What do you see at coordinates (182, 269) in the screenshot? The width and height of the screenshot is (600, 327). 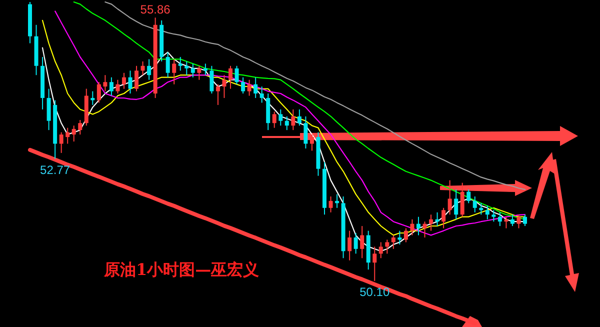 I see `annotation: 原油1小时图—巫宏义` at bounding box center [182, 269].